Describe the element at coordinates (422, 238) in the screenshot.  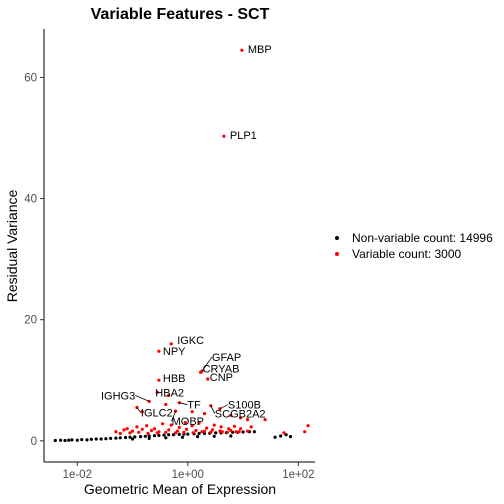
I see `legend-label-0: Non-variable count: 14996` at that location.